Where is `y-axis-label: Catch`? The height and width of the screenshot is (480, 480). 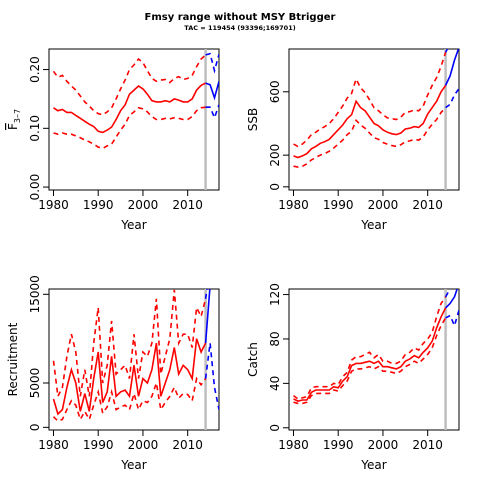
y-axis-label: Catch is located at coordinates (253, 359).